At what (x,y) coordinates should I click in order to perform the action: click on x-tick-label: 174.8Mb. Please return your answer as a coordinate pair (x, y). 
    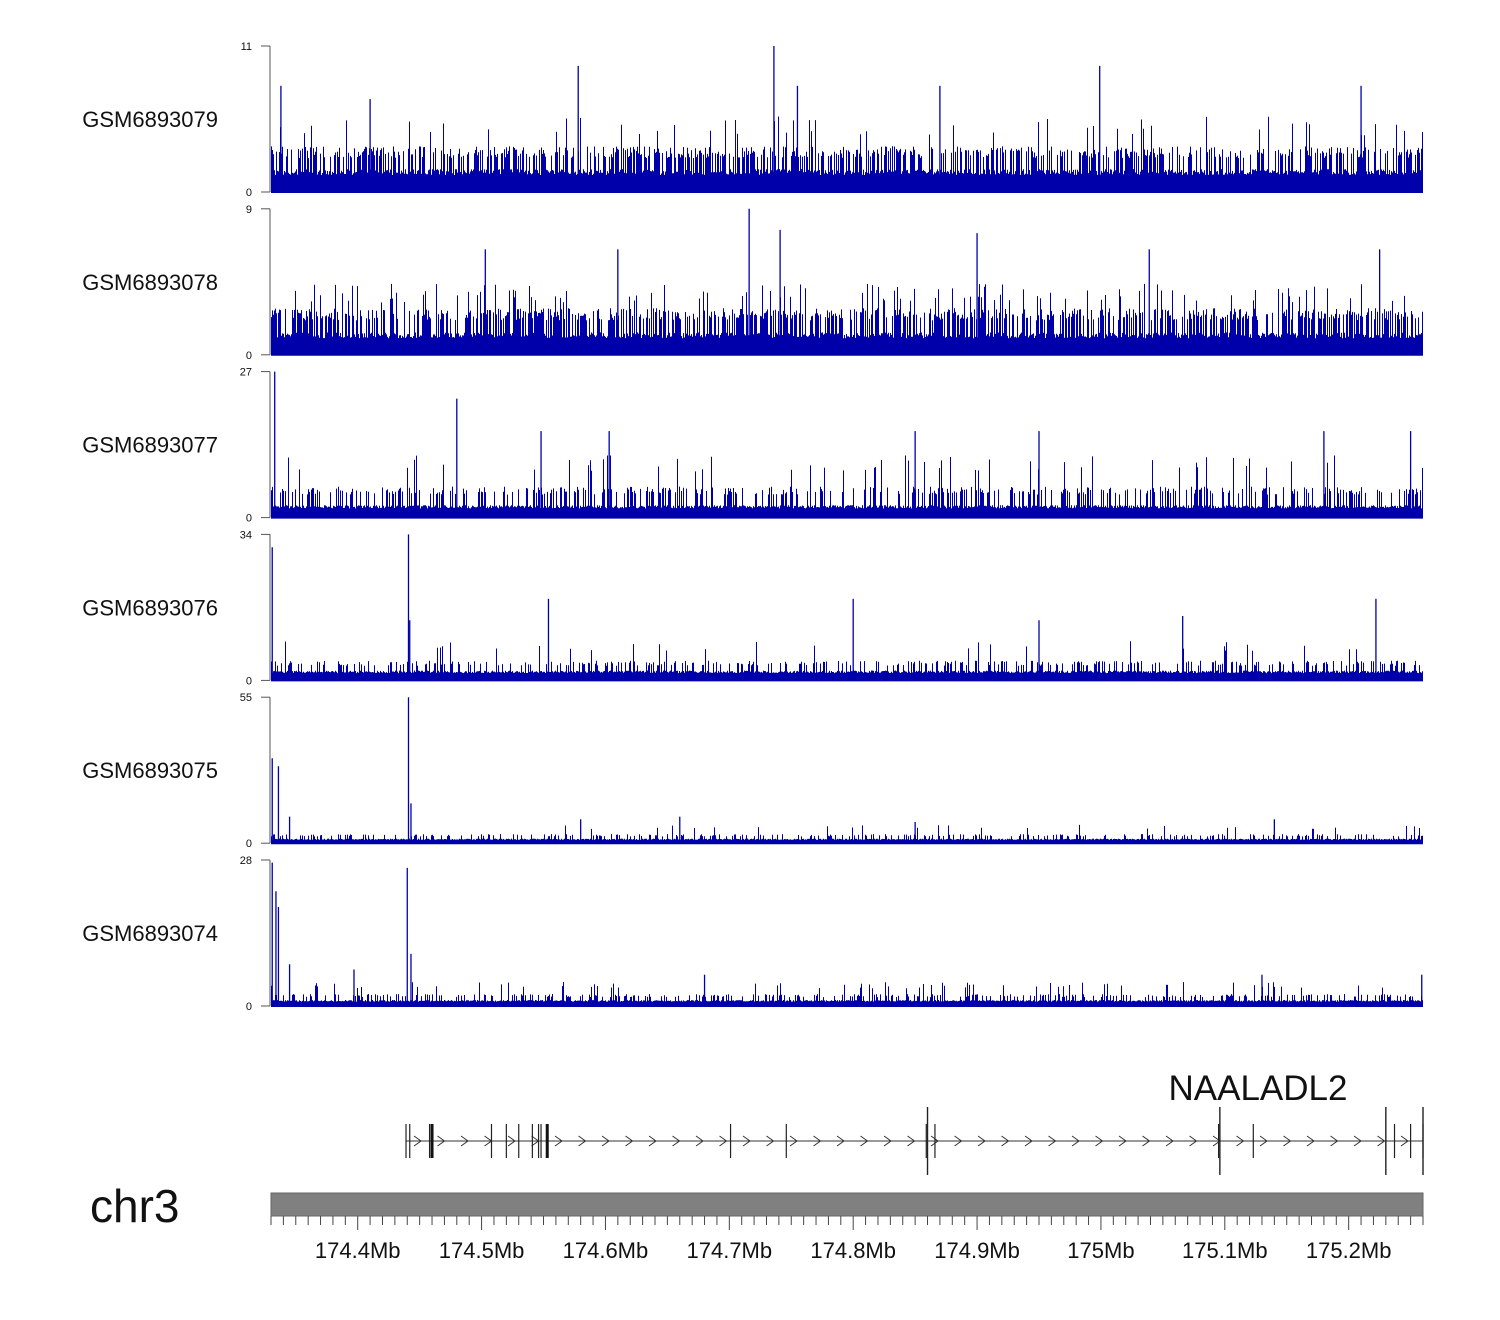
    Looking at the image, I should click on (853, 1250).